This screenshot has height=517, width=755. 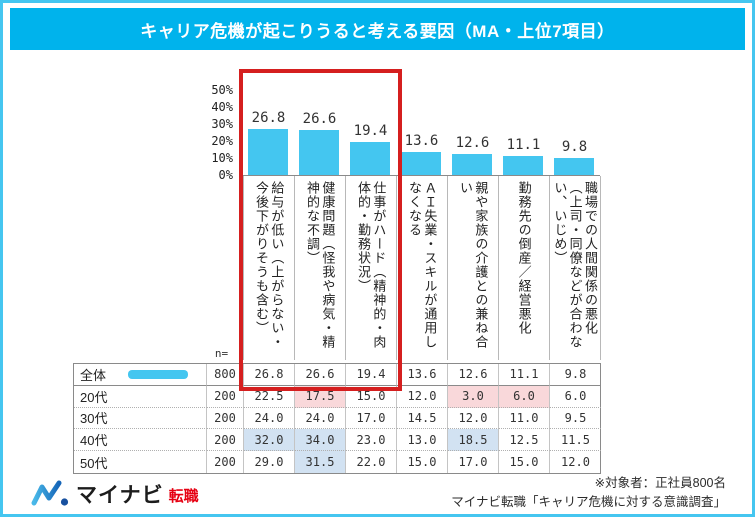 I want to click on bar-column: 19.4, so click(x=370, y=132).